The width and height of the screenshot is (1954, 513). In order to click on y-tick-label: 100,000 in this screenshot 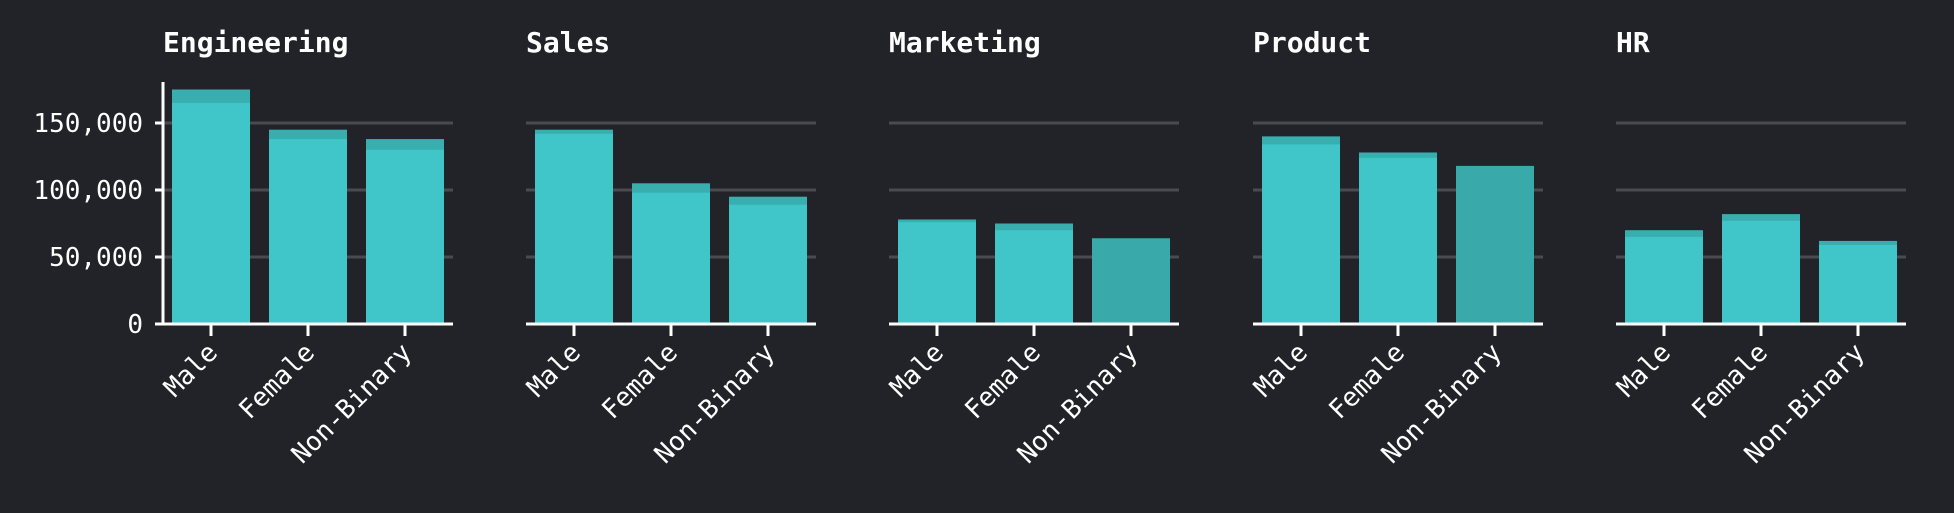, I will do `click(88, 191)`.